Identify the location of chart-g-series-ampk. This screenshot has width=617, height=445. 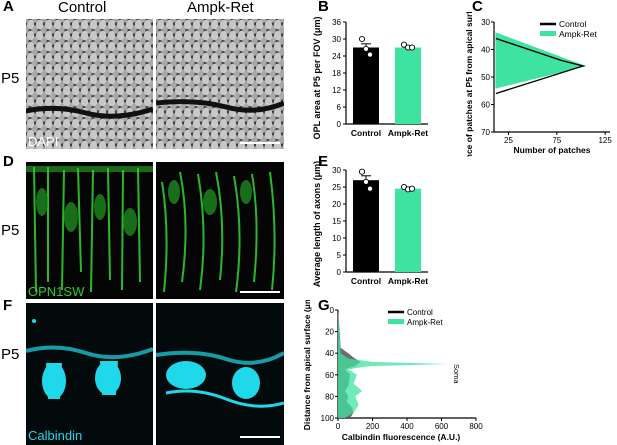
(393, 364).